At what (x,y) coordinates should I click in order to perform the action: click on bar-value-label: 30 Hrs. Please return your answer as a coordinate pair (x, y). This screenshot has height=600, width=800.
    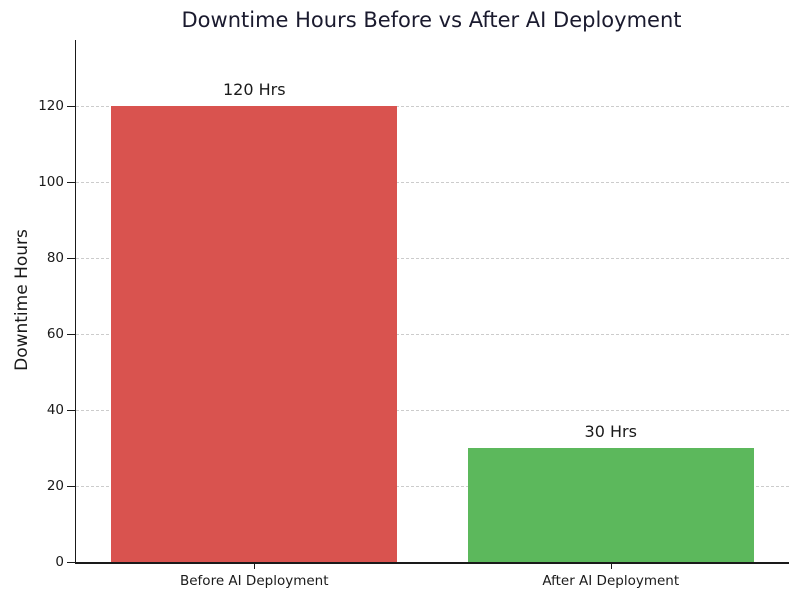
    Looking at the image, I should click on (610, 432).